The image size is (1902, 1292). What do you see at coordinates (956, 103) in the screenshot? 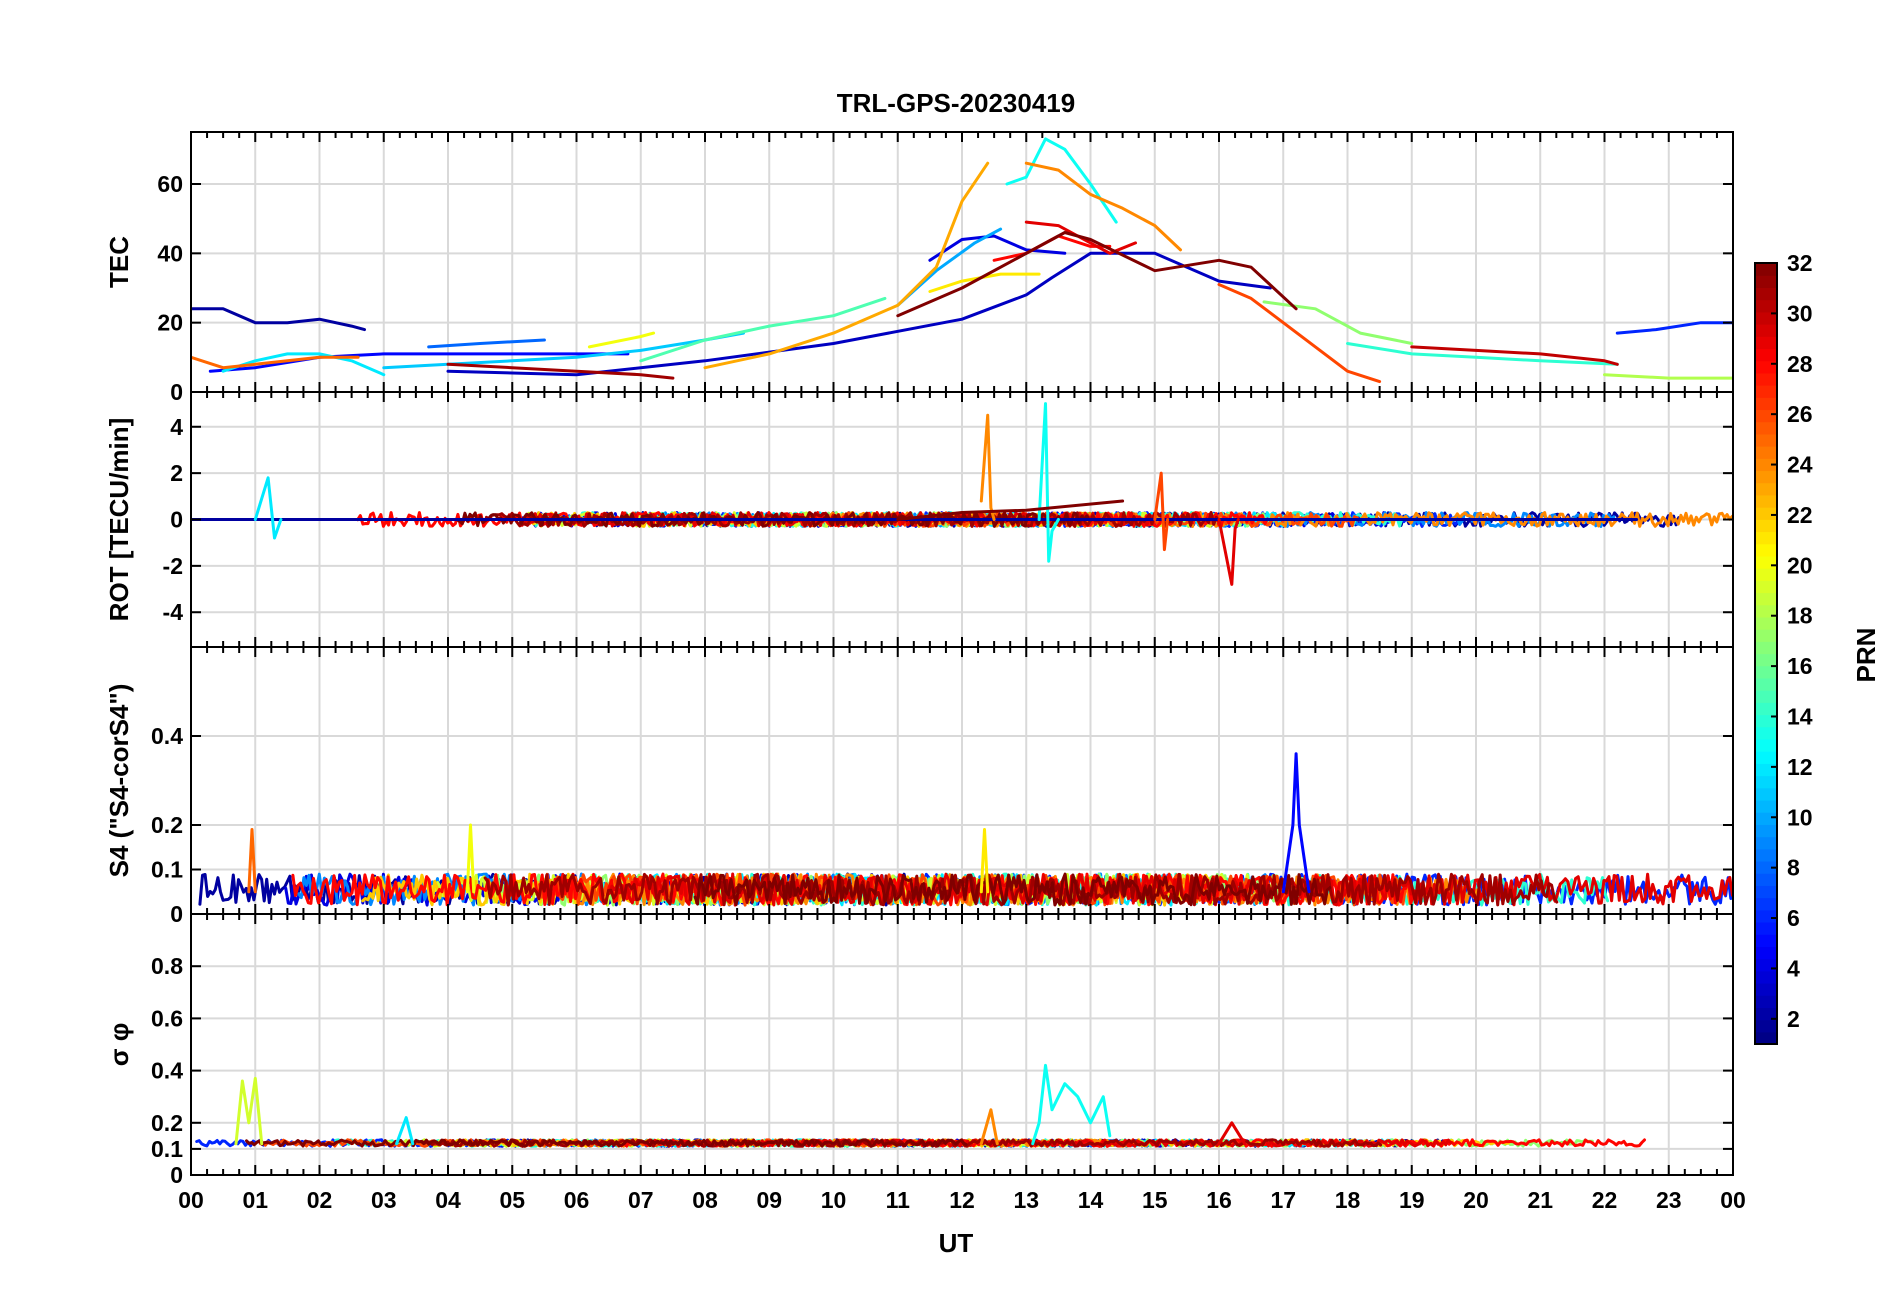
I see `chart-title: TRL-GPS-20230419` at bounding box center [956, 103].